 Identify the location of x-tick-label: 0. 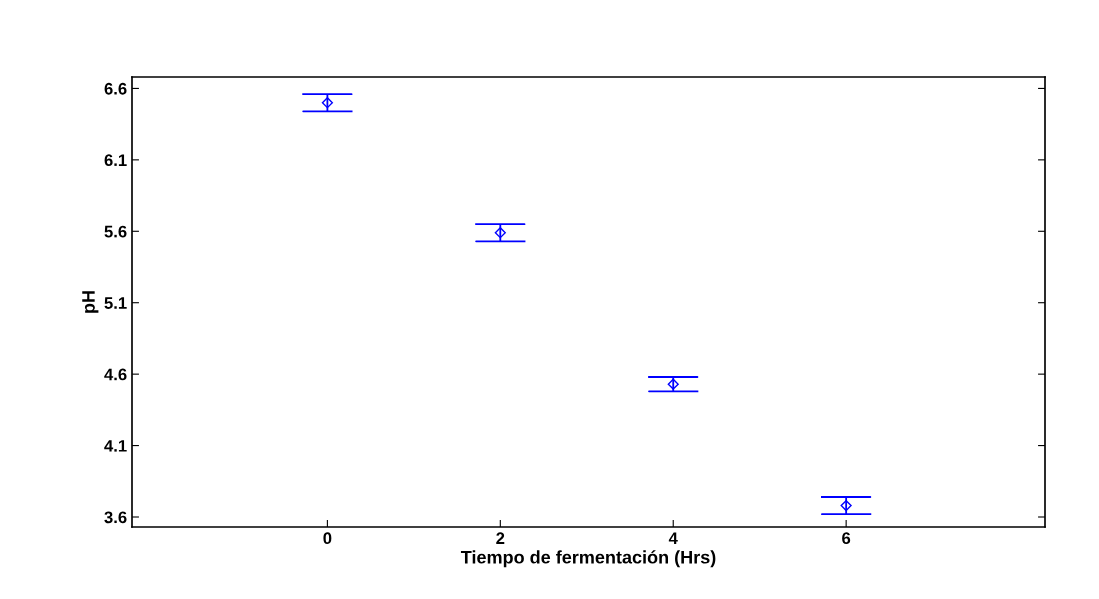
(327, 538).